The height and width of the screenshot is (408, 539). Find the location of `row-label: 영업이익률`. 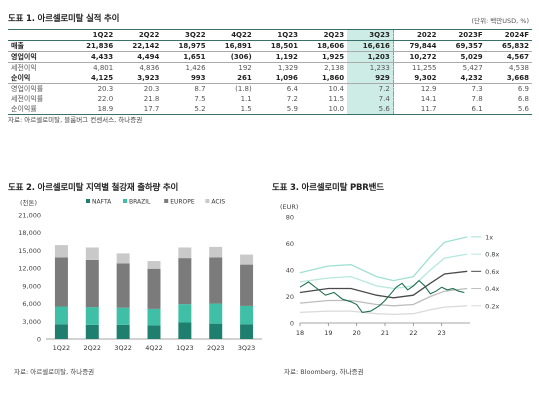

row-label: 영업이익률 is located at coordinates (27, 89).